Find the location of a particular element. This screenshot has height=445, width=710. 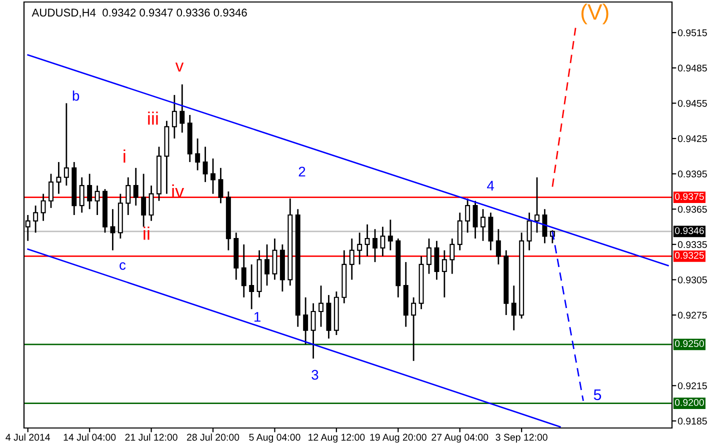

ref-line-label: 0.9375 is located at coordinates (689, 196).